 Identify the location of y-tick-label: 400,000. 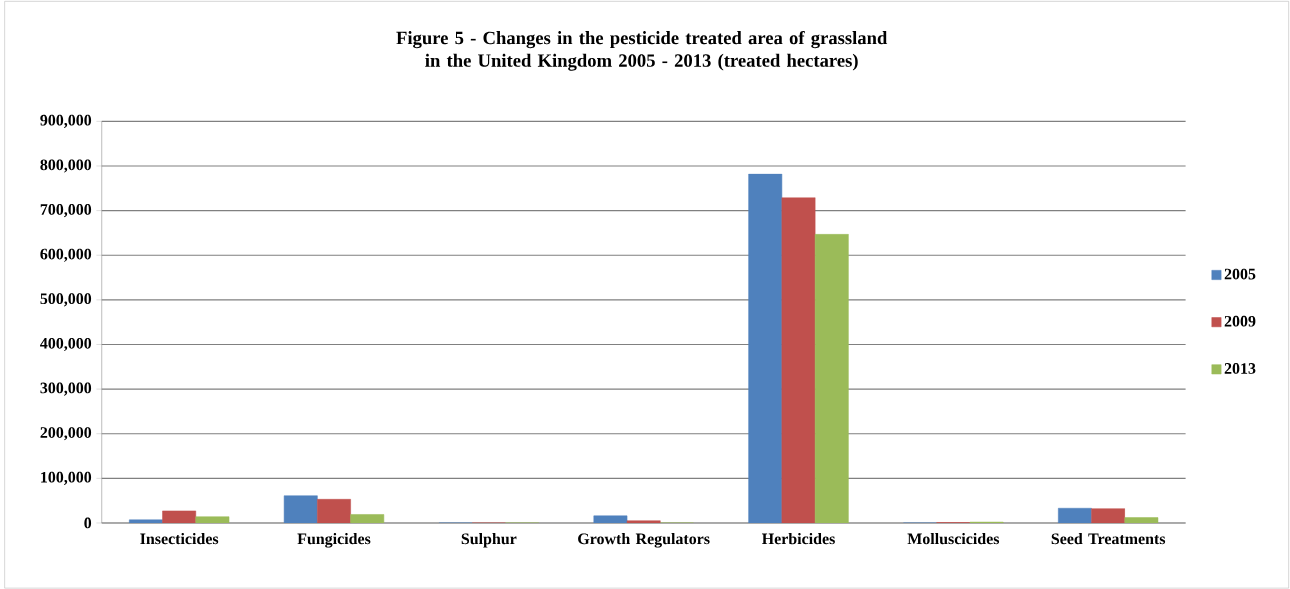
(66, 344).